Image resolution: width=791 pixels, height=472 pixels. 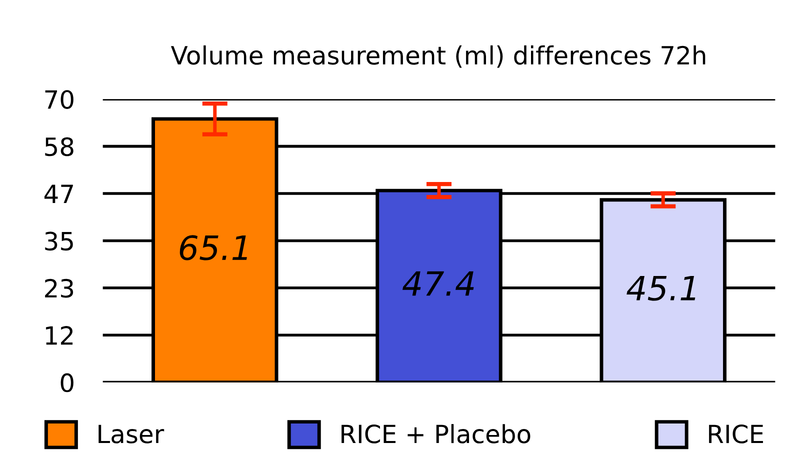 What do you see at coordinates (736, 434) in the screenshot?
I see `legend-label: RICE` at bounding box center [736, 434].